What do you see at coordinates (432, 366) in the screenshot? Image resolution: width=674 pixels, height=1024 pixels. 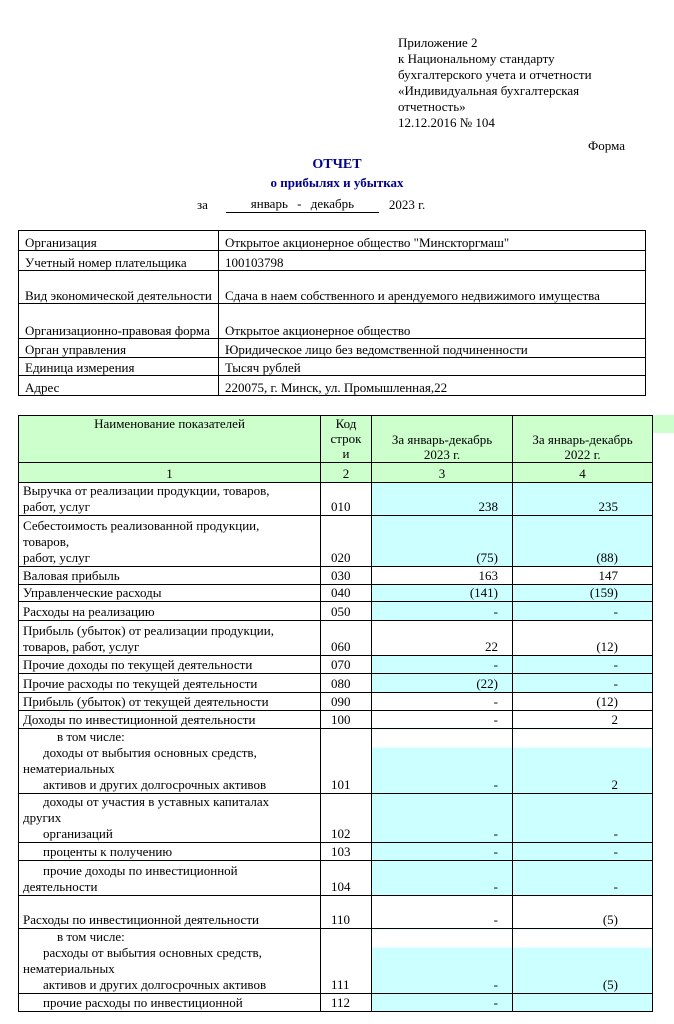 I see `info-value: Тысяч рублей` at bounding box center [432, 366].